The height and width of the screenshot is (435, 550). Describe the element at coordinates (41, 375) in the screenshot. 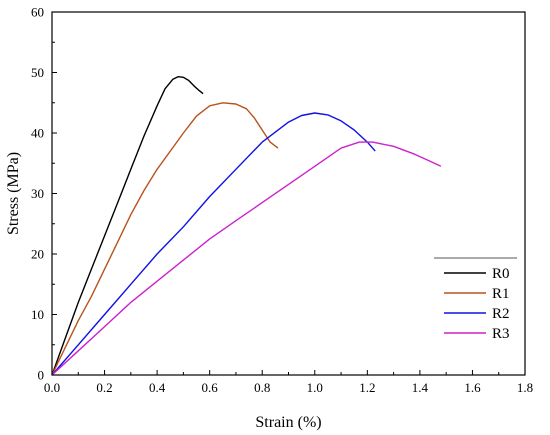

I see `y-tick-label: 0` at that location.